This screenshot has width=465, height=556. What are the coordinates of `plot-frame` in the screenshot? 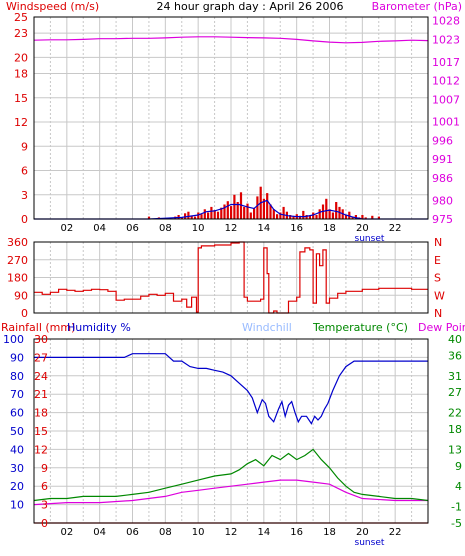 It's located at (231, 277).